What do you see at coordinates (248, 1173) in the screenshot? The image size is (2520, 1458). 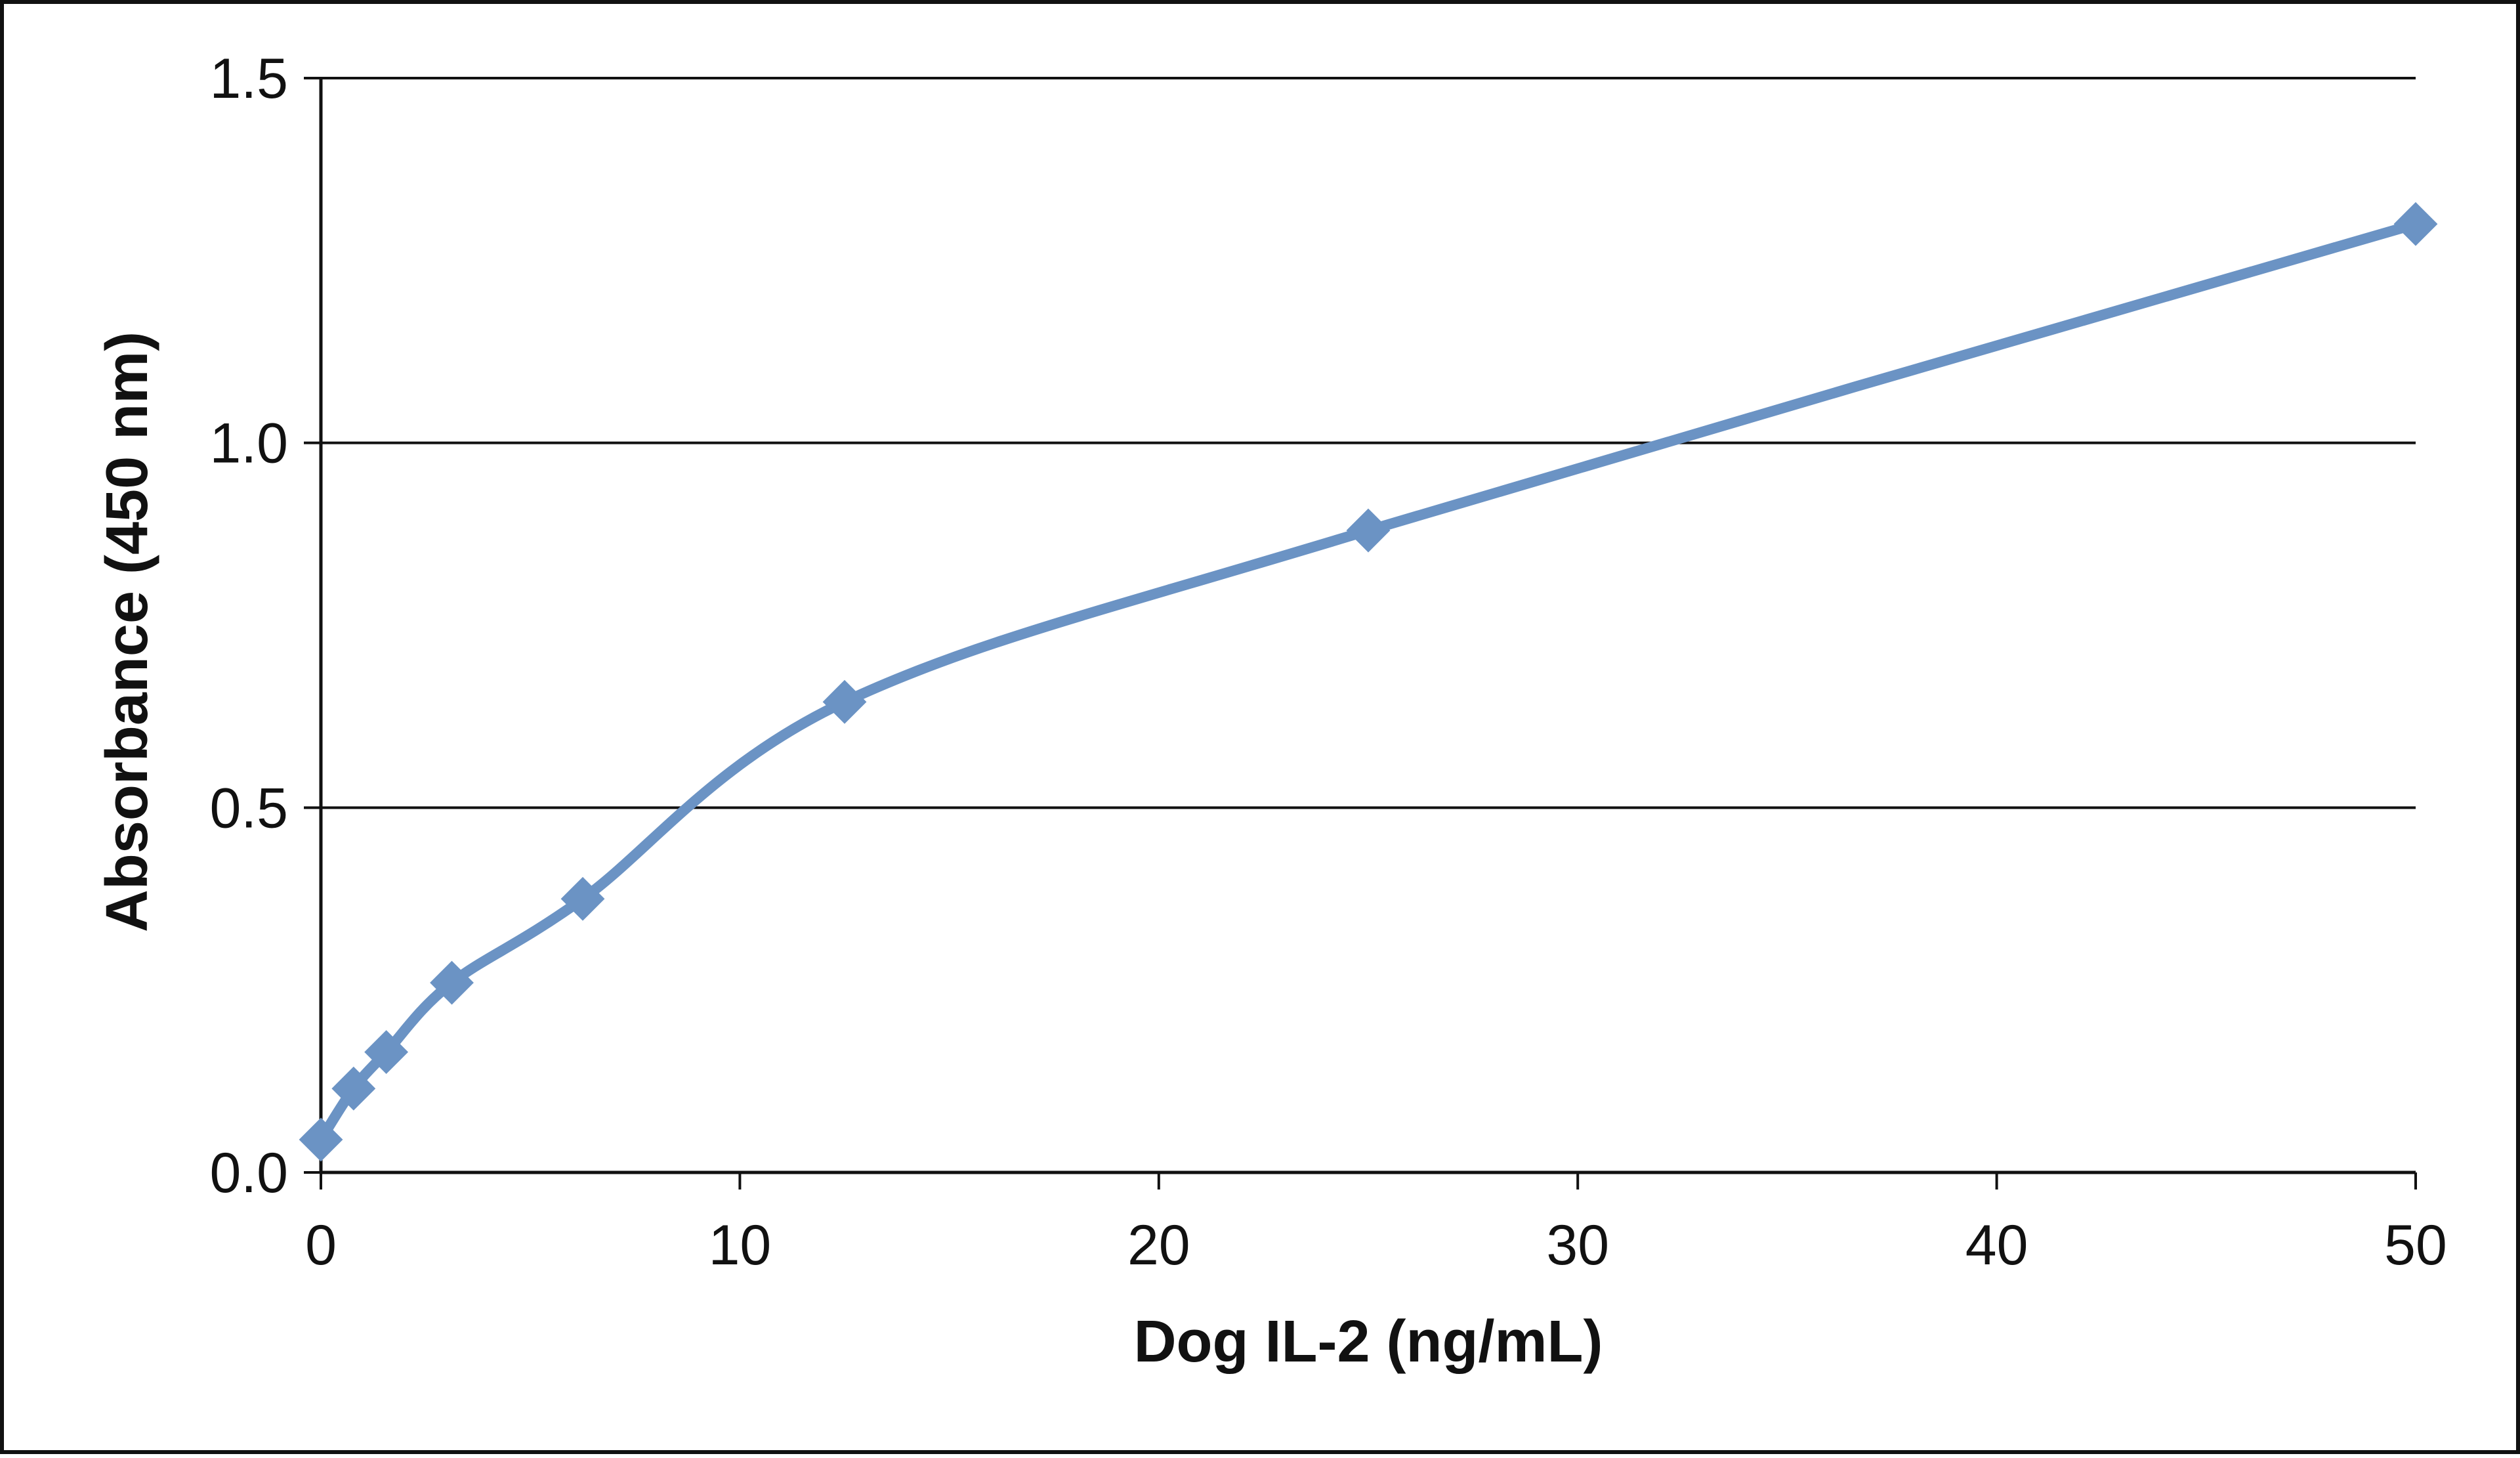 I see `y-tick-label-0: 0.0` at bounding box center [248, 1173].